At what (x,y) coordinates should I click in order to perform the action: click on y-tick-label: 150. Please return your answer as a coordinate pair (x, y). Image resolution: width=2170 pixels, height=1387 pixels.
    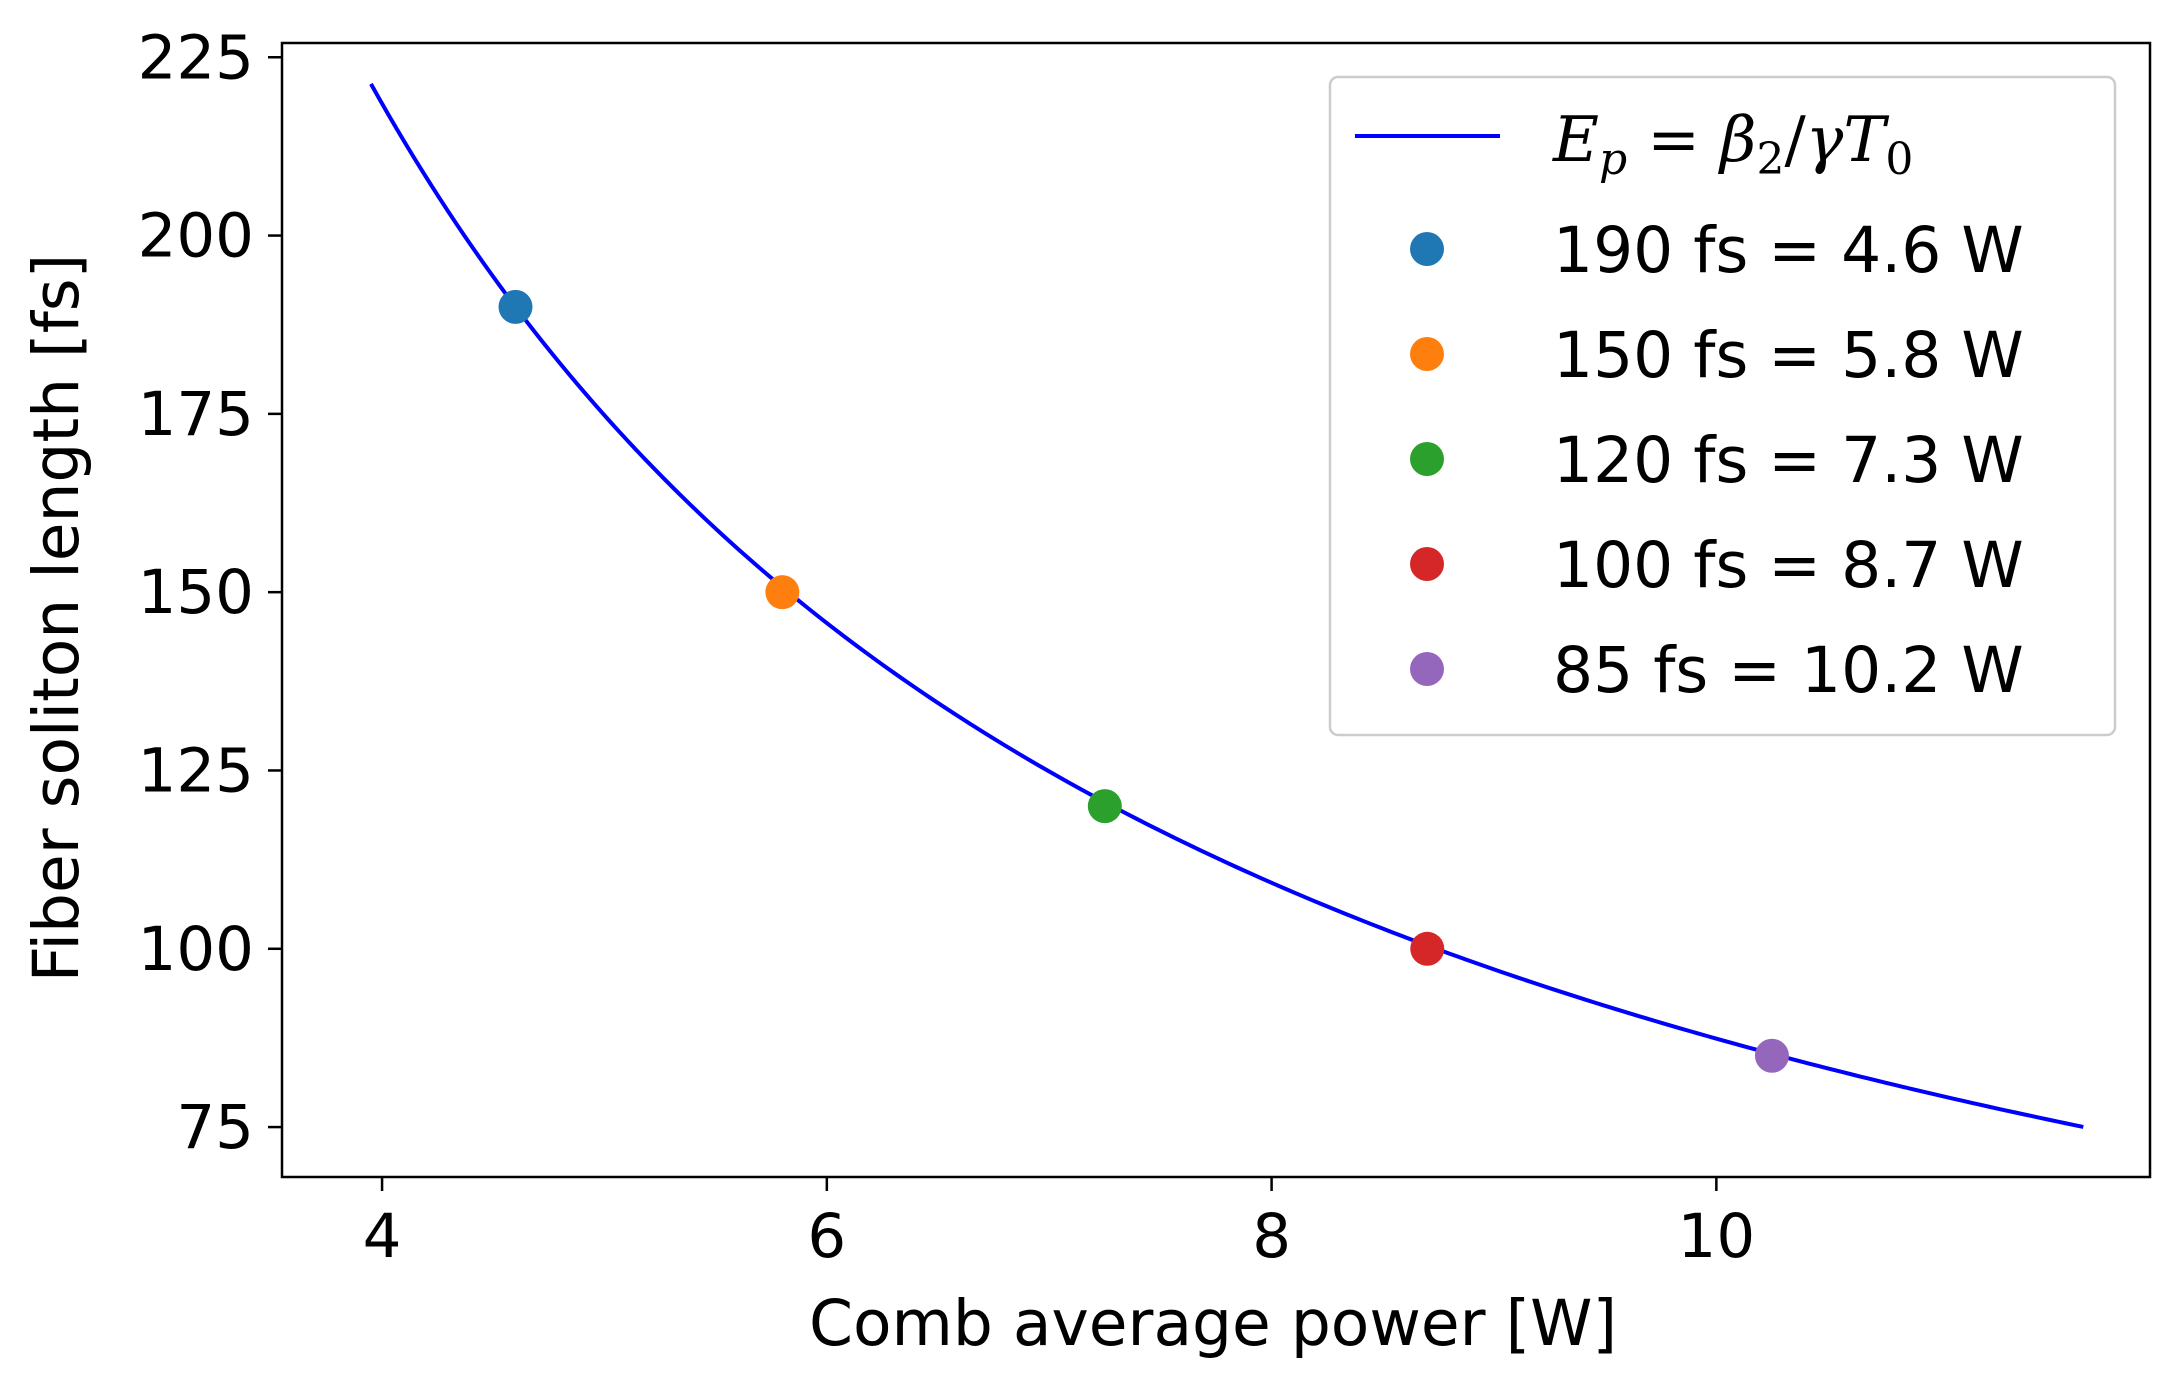
    Looking at the image, I should click on (196, 592).